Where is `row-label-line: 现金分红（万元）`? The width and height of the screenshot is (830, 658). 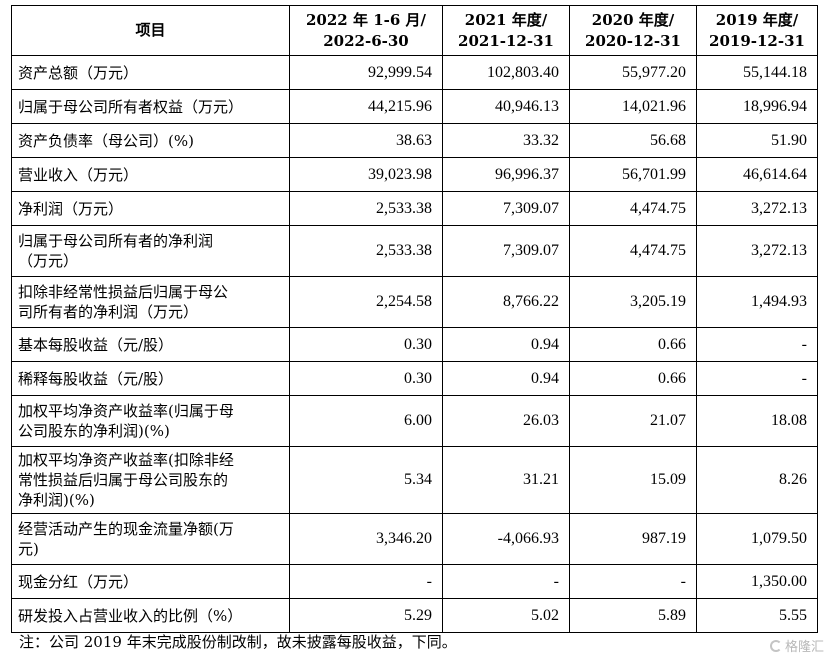 row-label-line: 现金分红（万元） is located at coordinates (78, 581).